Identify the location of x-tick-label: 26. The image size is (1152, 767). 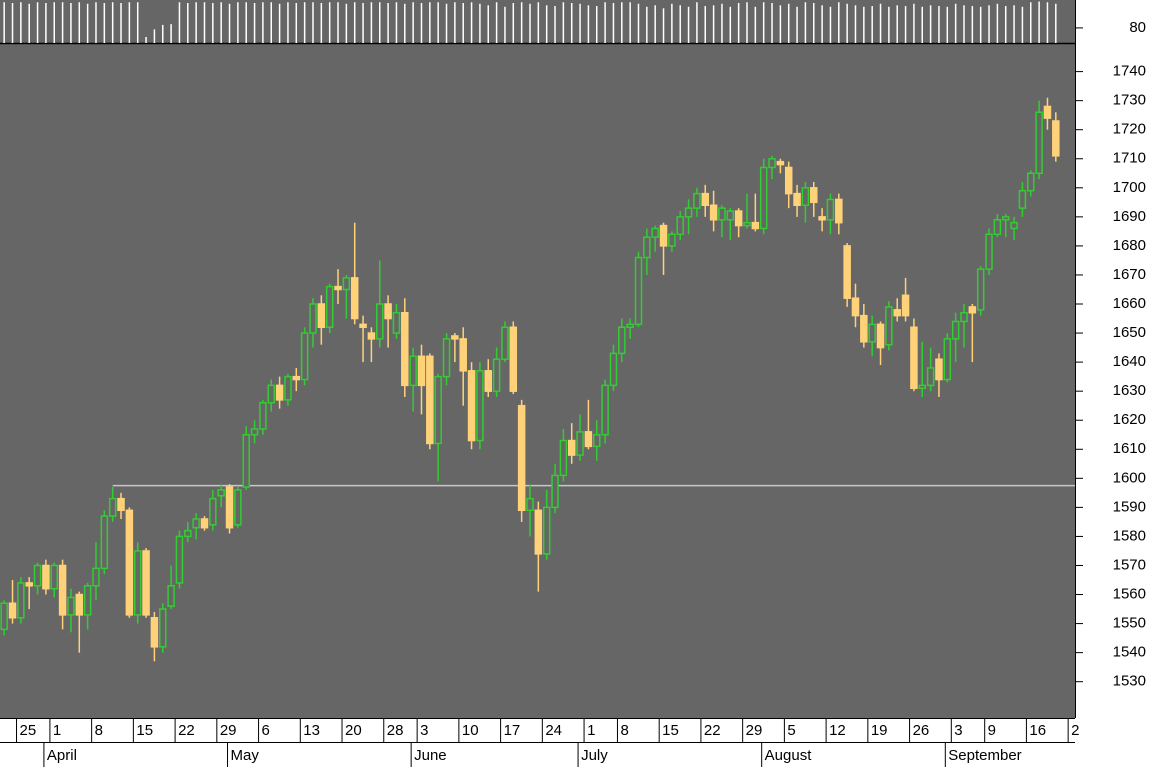
(921, 730).